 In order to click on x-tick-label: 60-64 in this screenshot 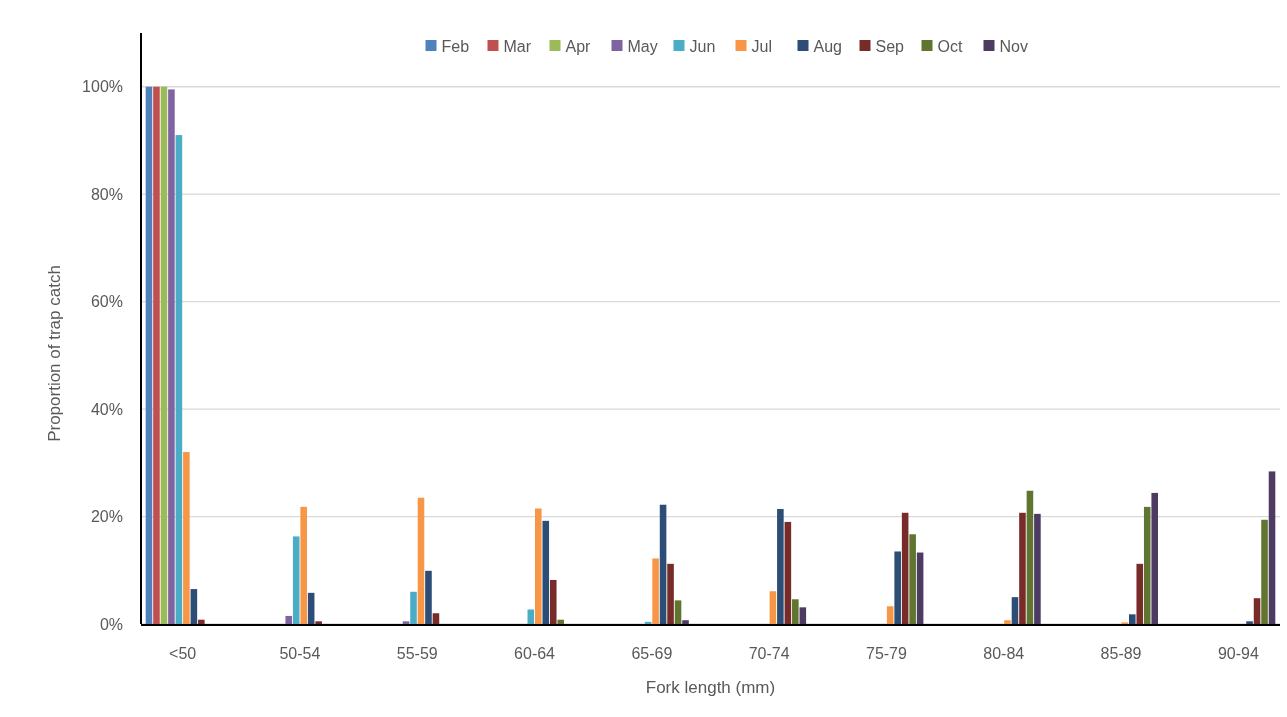, I will do `click(535, 653)`.